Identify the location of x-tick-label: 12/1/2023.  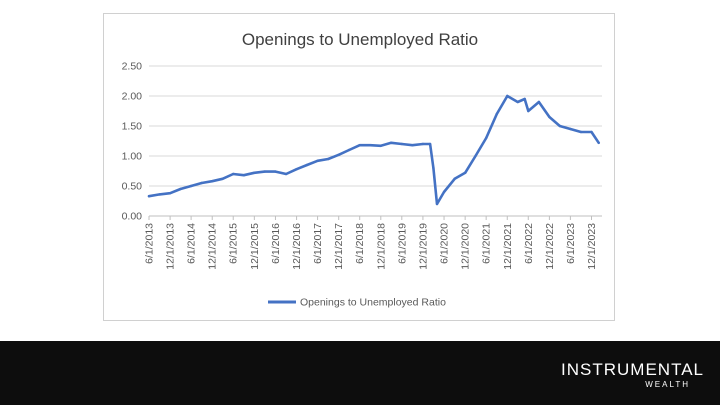
(592, 246).